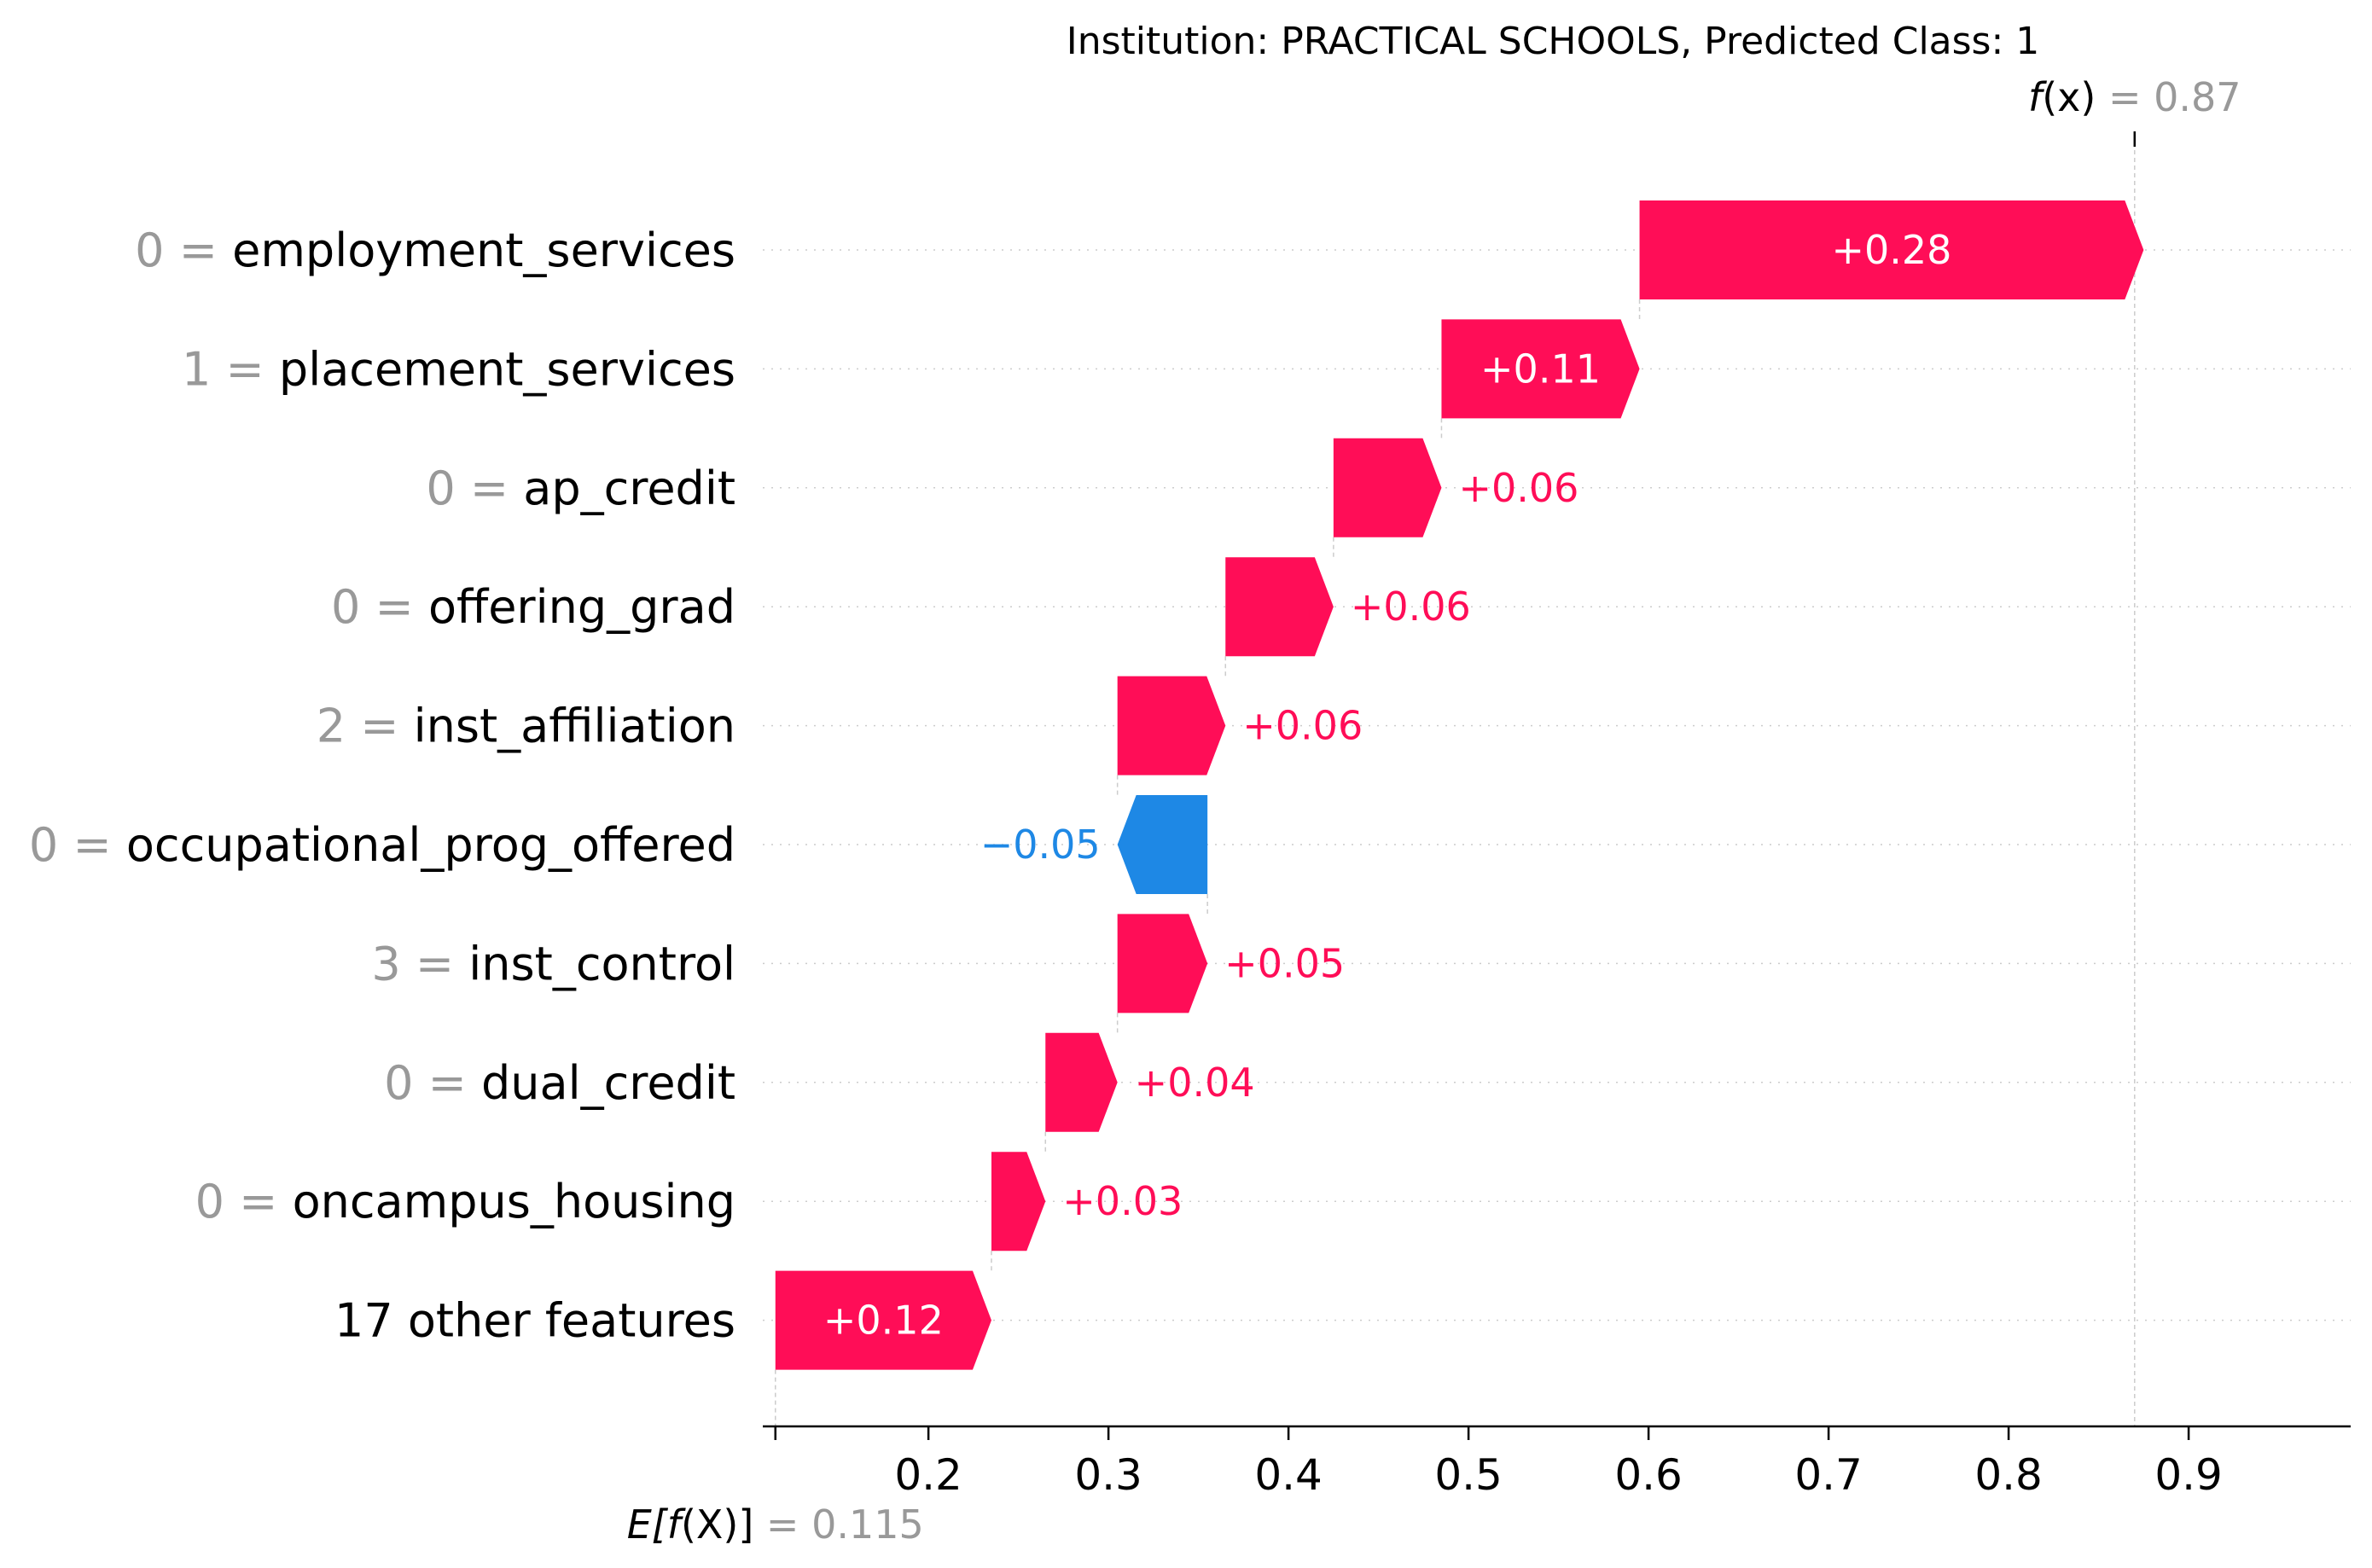 The image size is (2372, 1568). What do you see at coordinates (507, 369) in the screenshot?
I see `feature-name: placement_services` at bounding box center [507, 369].